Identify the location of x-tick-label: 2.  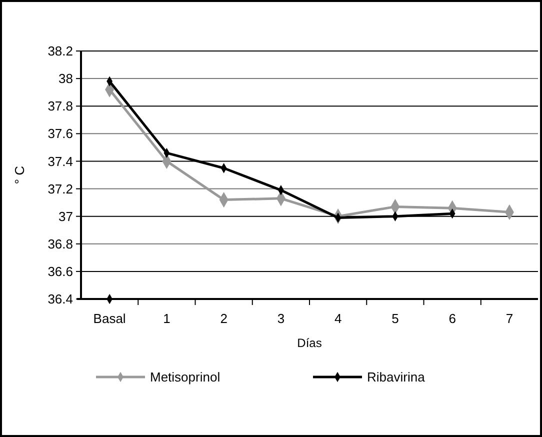
(224, 318).